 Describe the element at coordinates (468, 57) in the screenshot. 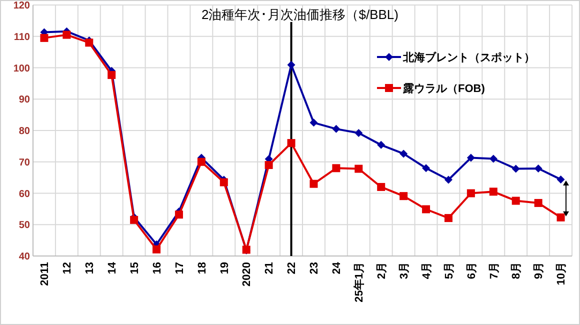

I see `legend-label: 北海ブレント（スポット）` at that location.